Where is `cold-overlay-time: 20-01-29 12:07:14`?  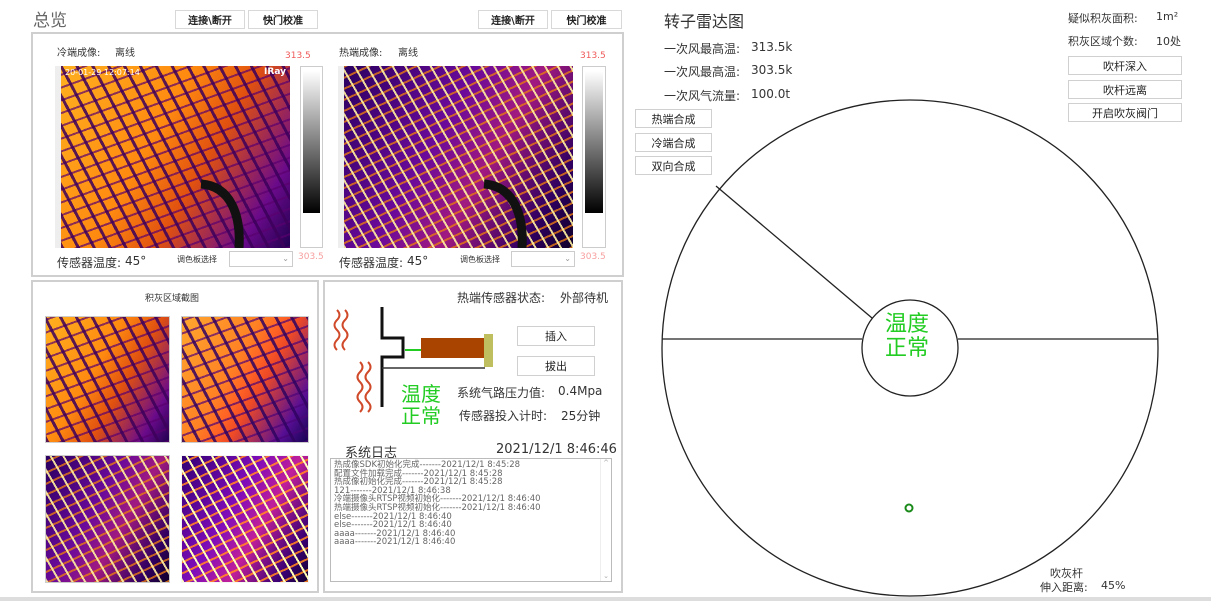
cold-overlay-time: 20-01-29 12:07:14 is located at coordinates (102, 72).